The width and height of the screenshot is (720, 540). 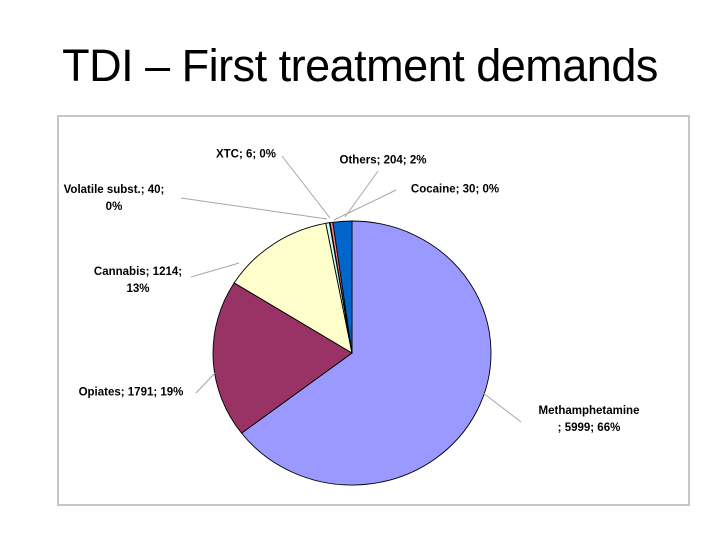 I want to click on callout-cocaine-line-1: Cocaine; 30; 0%, so click(x=455, y=189).